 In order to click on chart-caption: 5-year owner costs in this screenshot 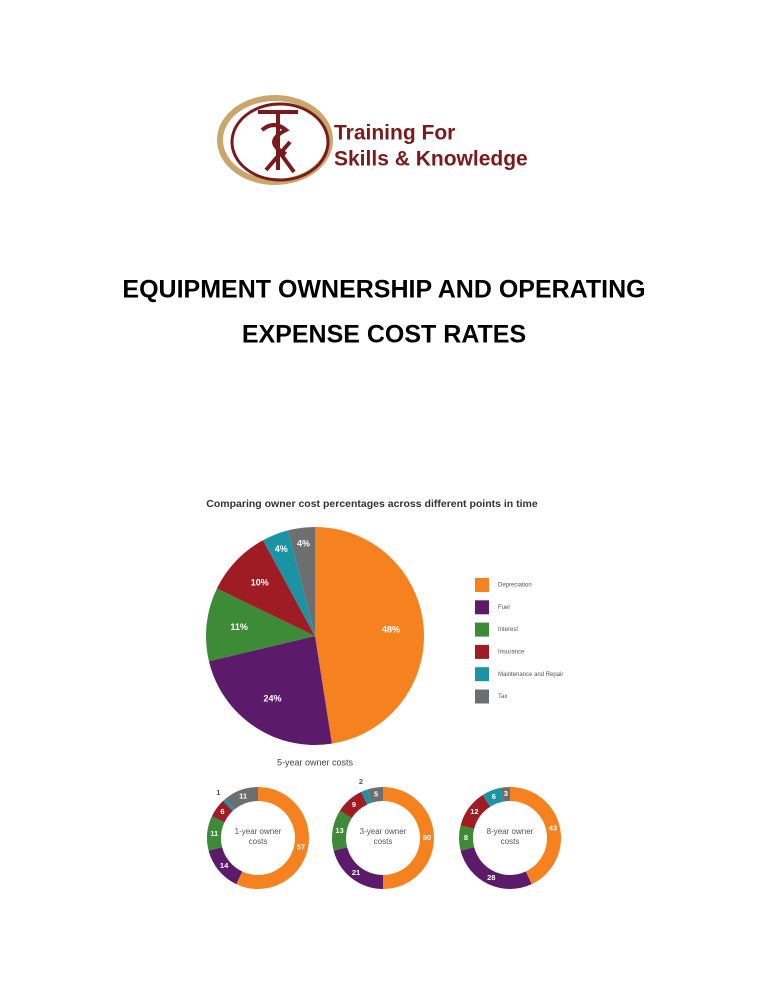, I will do `click(315, 762)`.